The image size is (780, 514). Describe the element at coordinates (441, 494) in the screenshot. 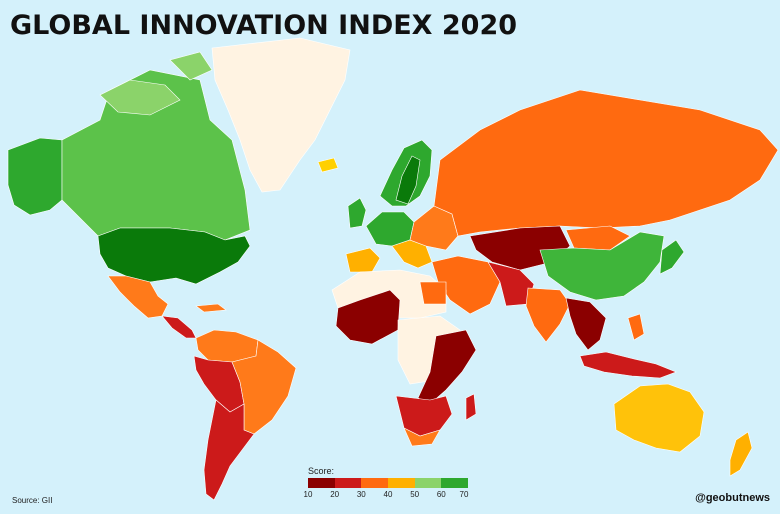

I see `legend-tick: 60` at that location.